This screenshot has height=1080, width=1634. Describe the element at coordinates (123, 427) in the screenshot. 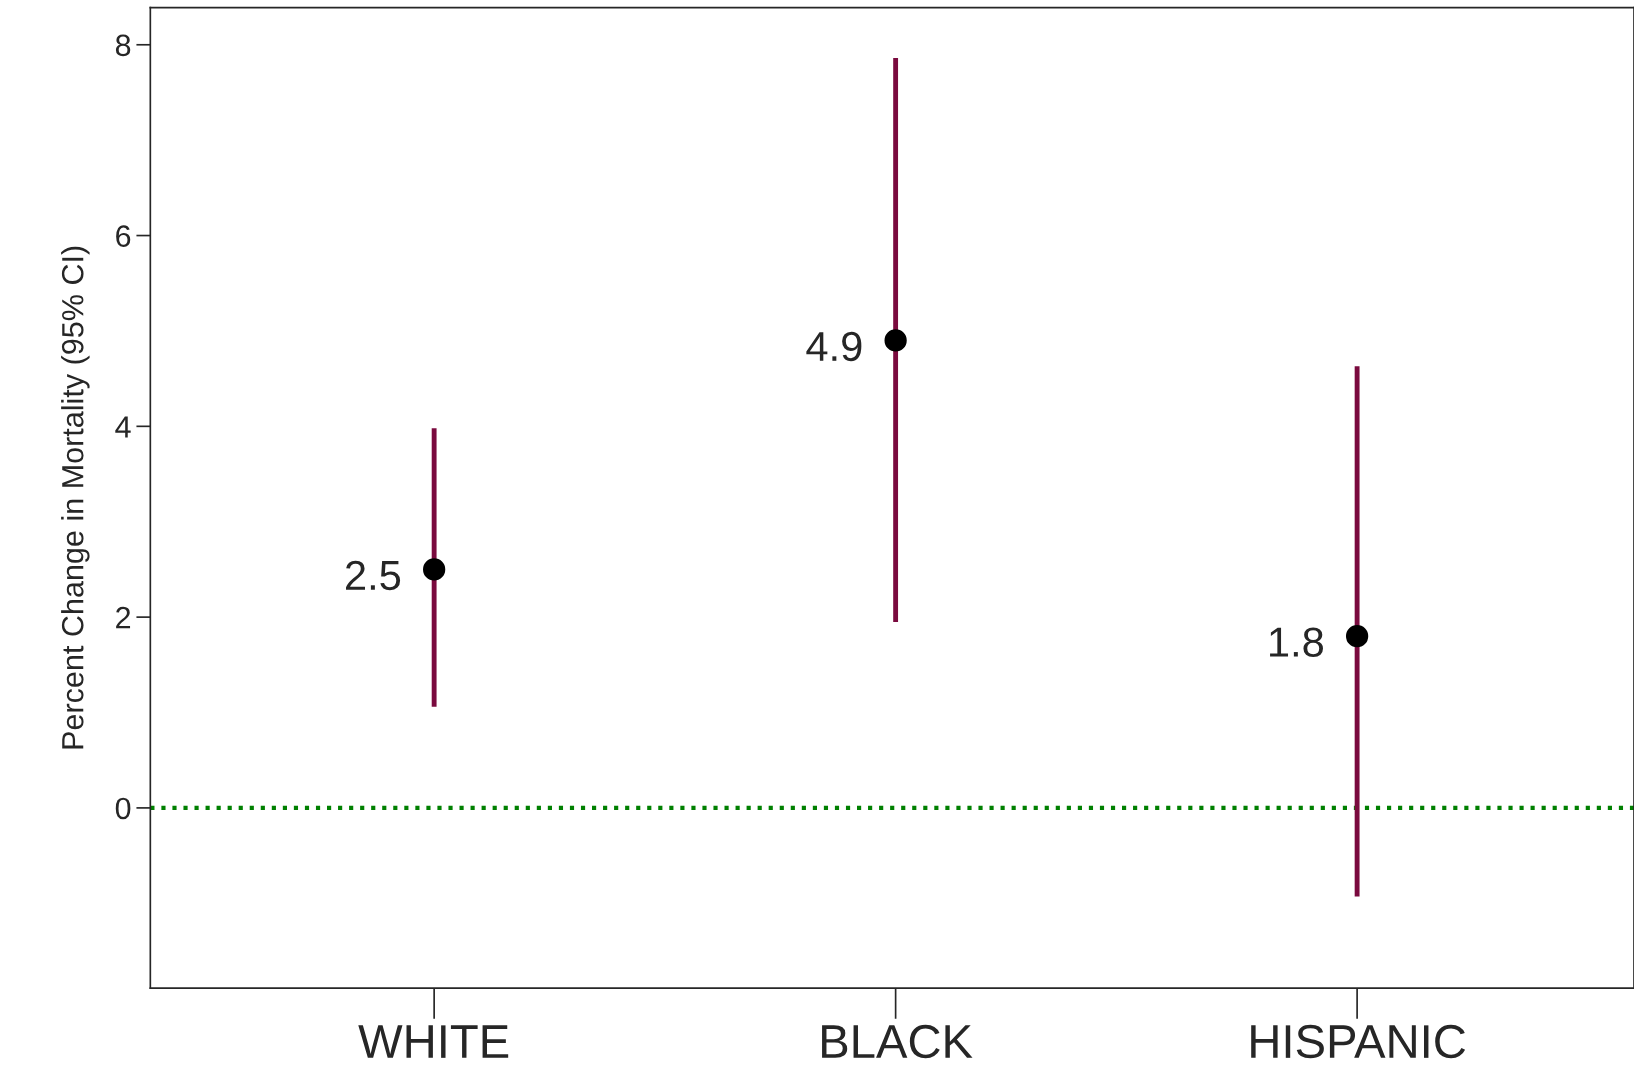

I see `y-tick-label: 4` at that location.